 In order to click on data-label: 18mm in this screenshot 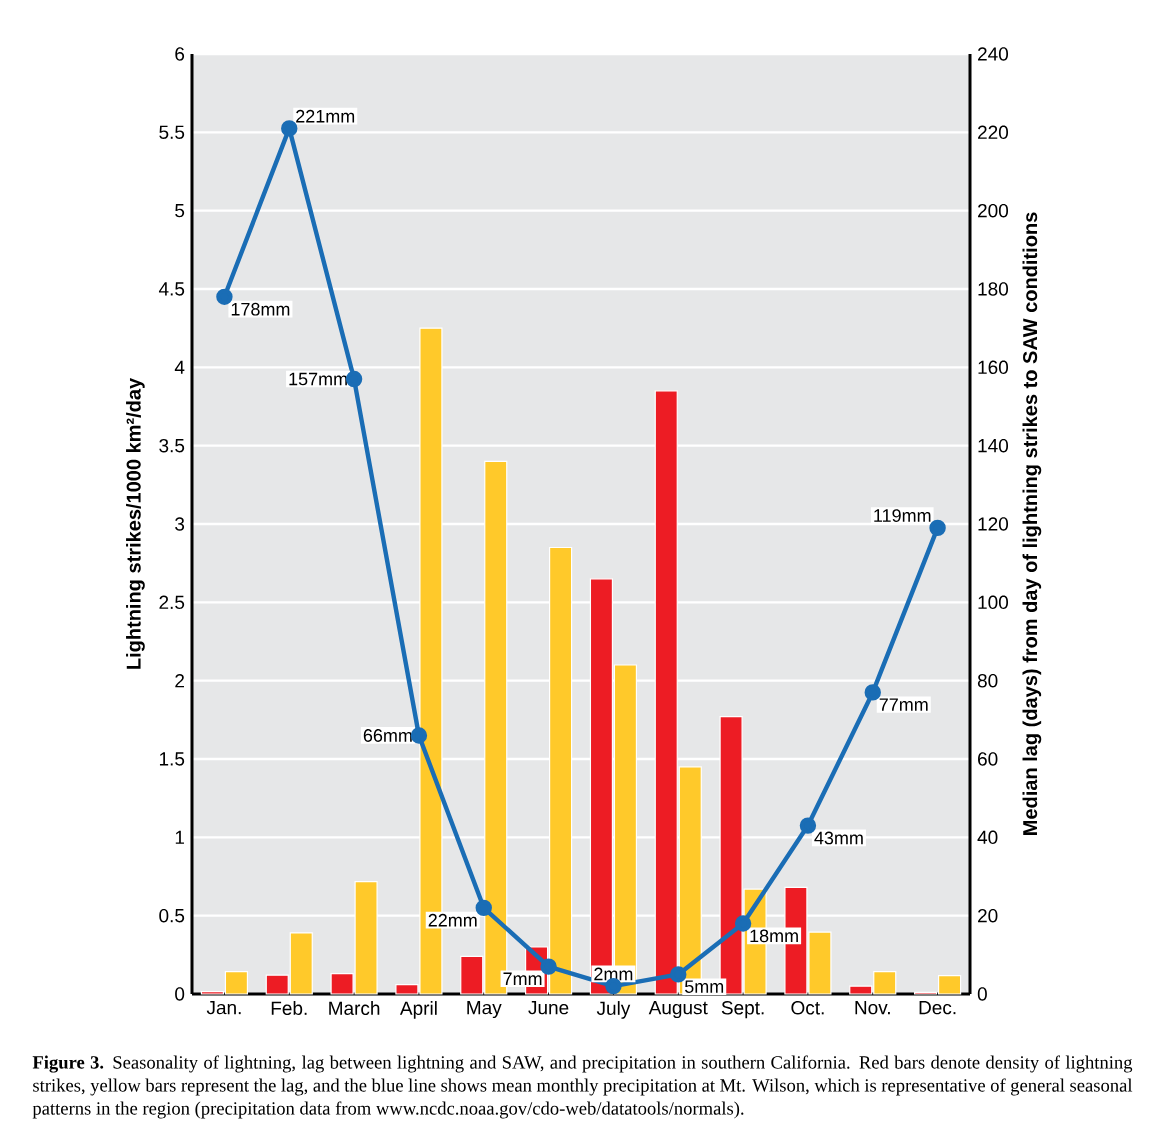, I will do `click(774, 936)`.